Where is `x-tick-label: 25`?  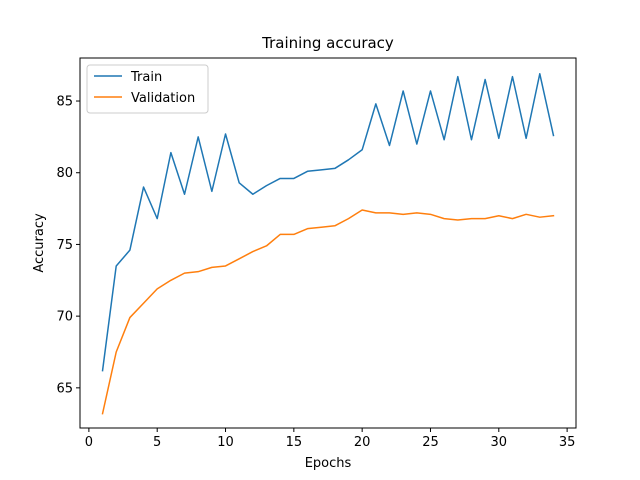 x-tick-label: 25 is located at coordinates (430, 442).